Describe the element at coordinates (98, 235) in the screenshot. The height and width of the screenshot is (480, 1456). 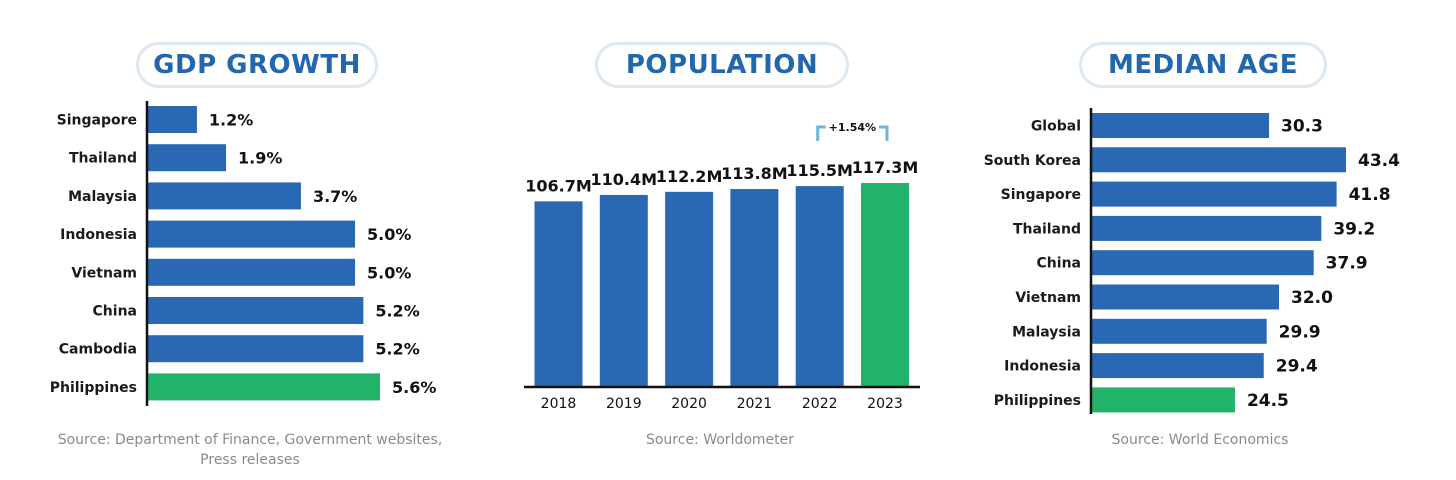
I see `gdp-category-label: Indonesia` at that location.